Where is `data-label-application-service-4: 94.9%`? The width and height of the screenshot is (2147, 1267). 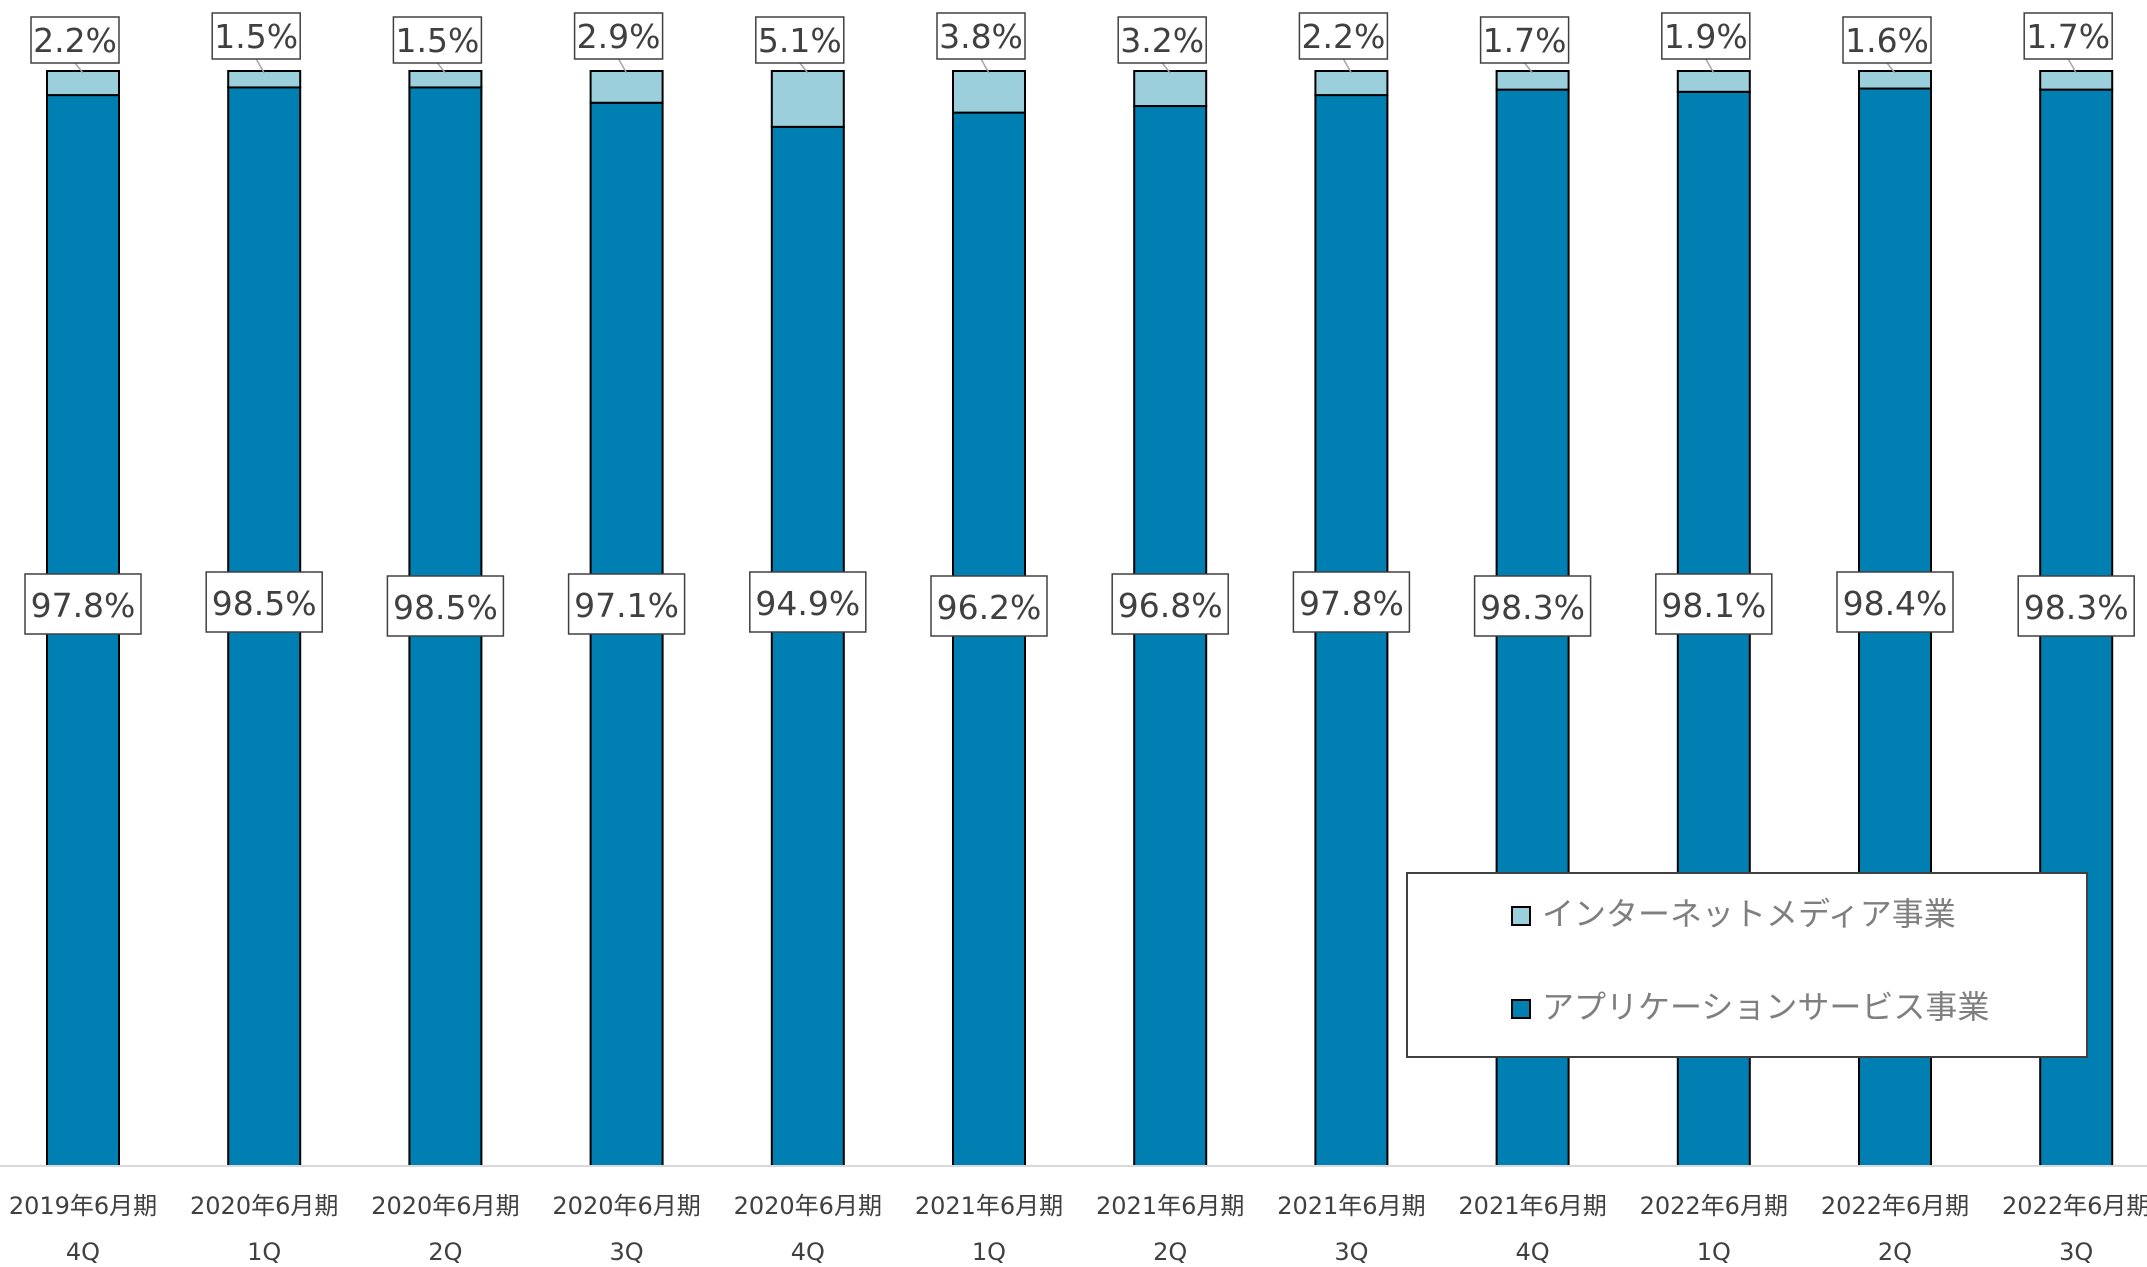 data-label-application-service-4: 94.9% is located at coordinates (807, 603).